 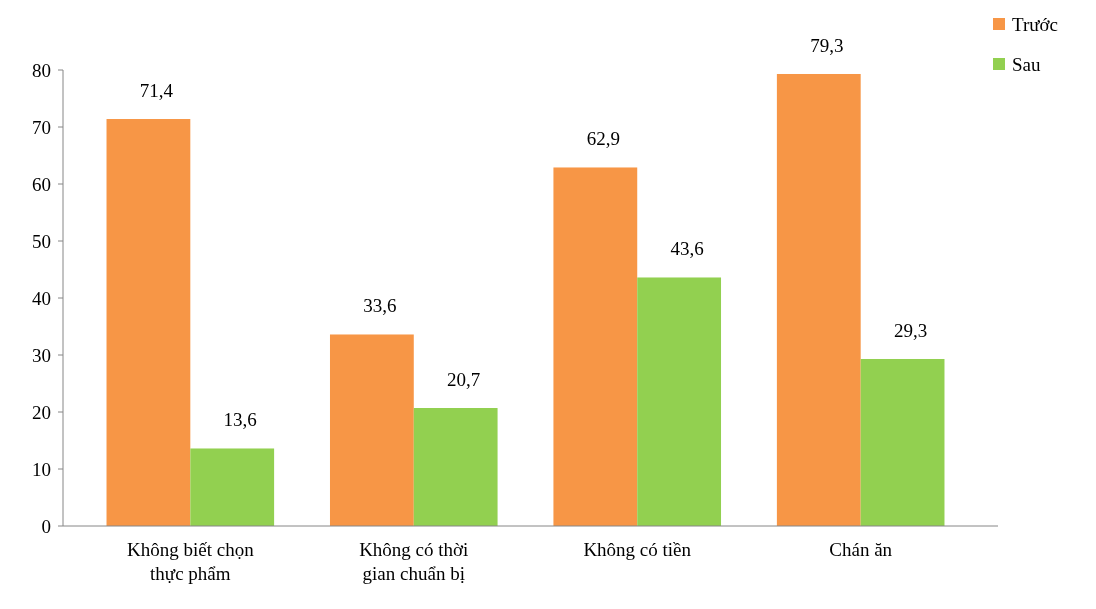 I want to click on x-tick-label: Chán ăn, so click(x=861, y=549).